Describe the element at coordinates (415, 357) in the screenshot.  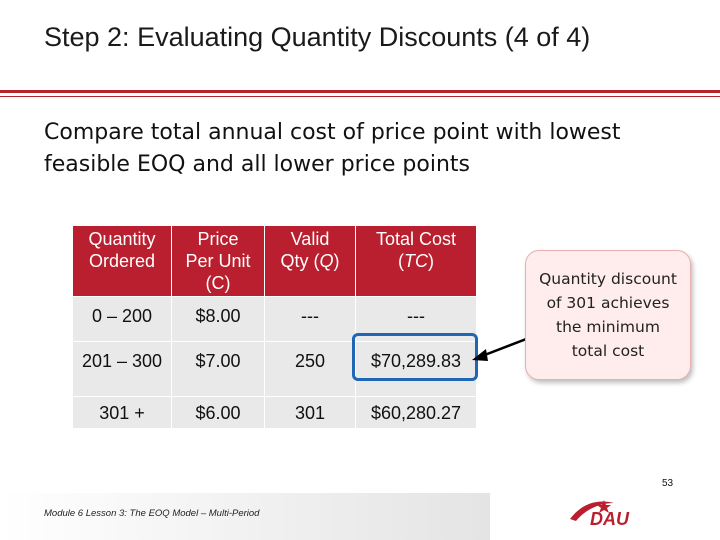
I see `highlight-box` at that location.